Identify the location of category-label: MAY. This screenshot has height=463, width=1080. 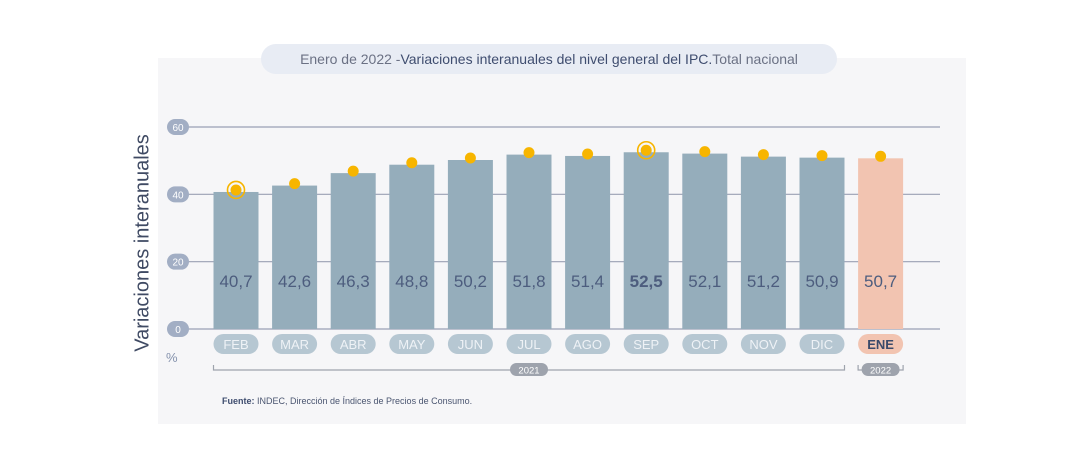
(412, 344).